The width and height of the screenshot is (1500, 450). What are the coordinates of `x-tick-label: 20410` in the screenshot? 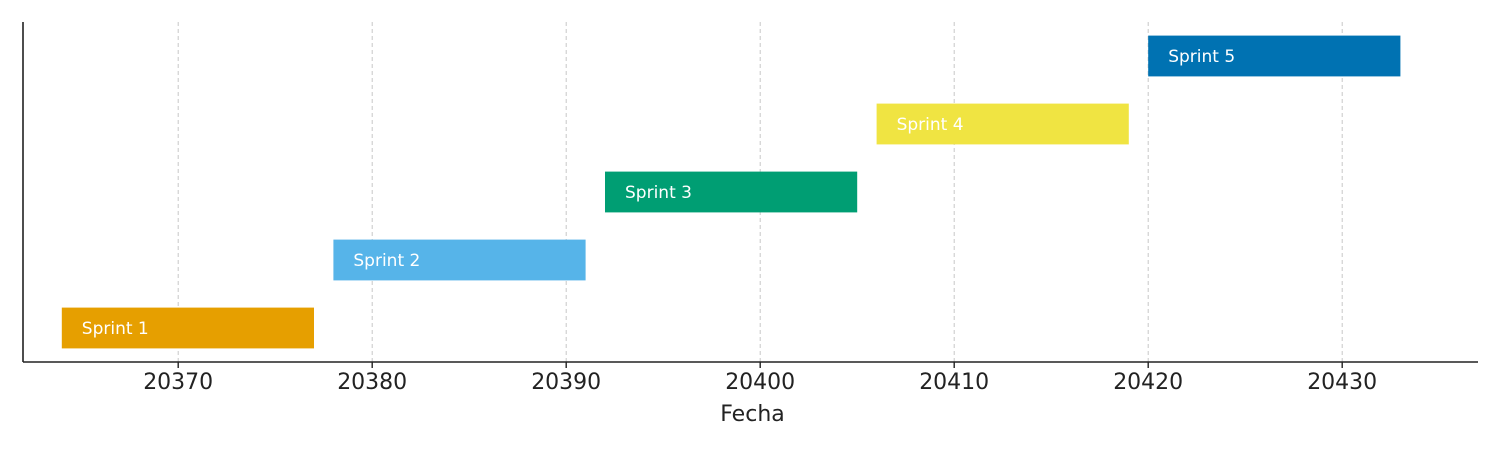 It's located at (954, 382).